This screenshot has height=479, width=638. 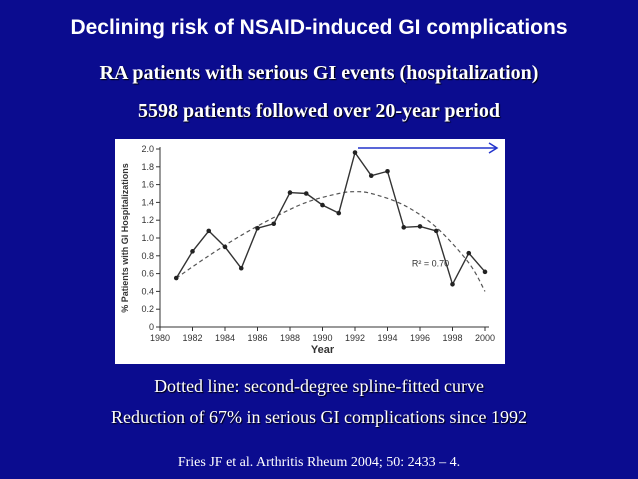 I want to click on y-tick-label: 0.8, so click(x=147, y=256).